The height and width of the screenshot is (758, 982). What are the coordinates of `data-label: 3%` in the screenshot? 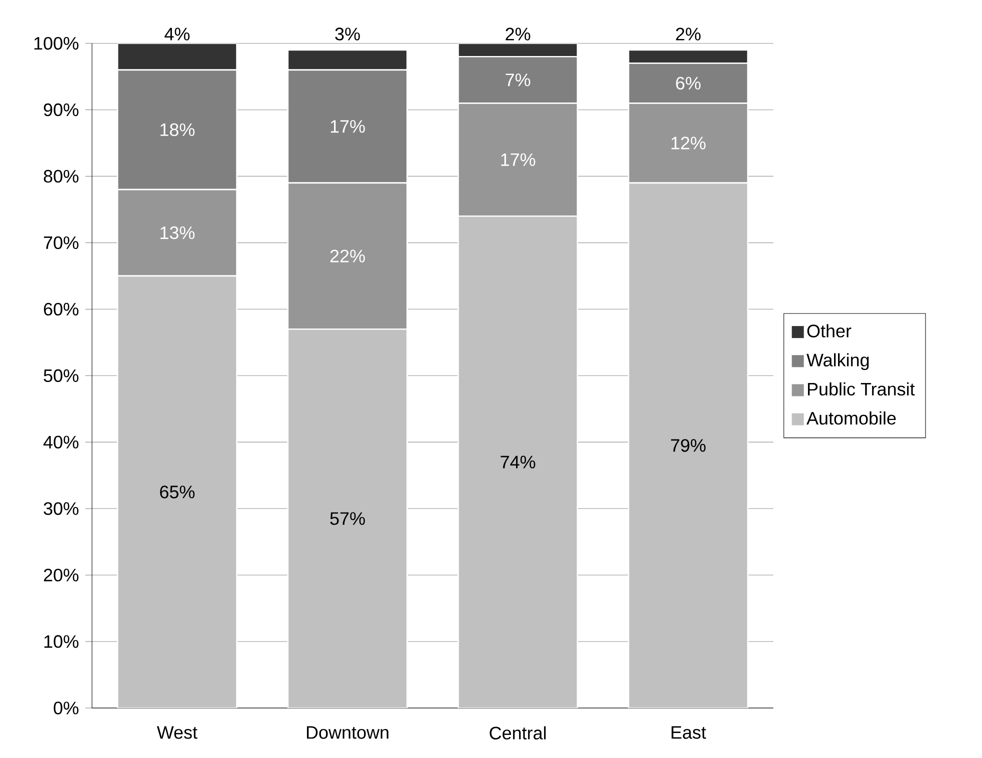 It's located at (347, 34).